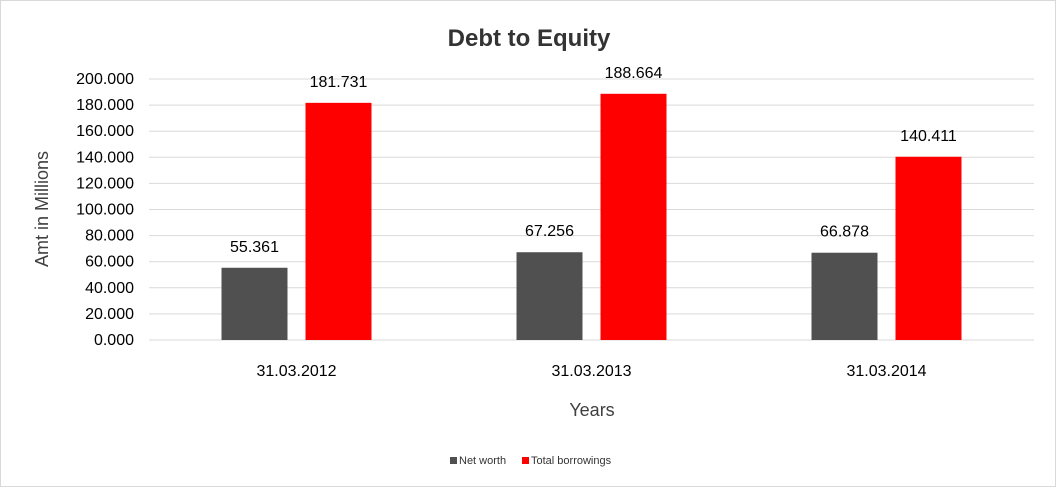 Image resolution: width=1056 pixels, height=488 pixels. Describe the element at coordinates (254, 247) in the screenshot. I see `data-label: 55.361` at that location.